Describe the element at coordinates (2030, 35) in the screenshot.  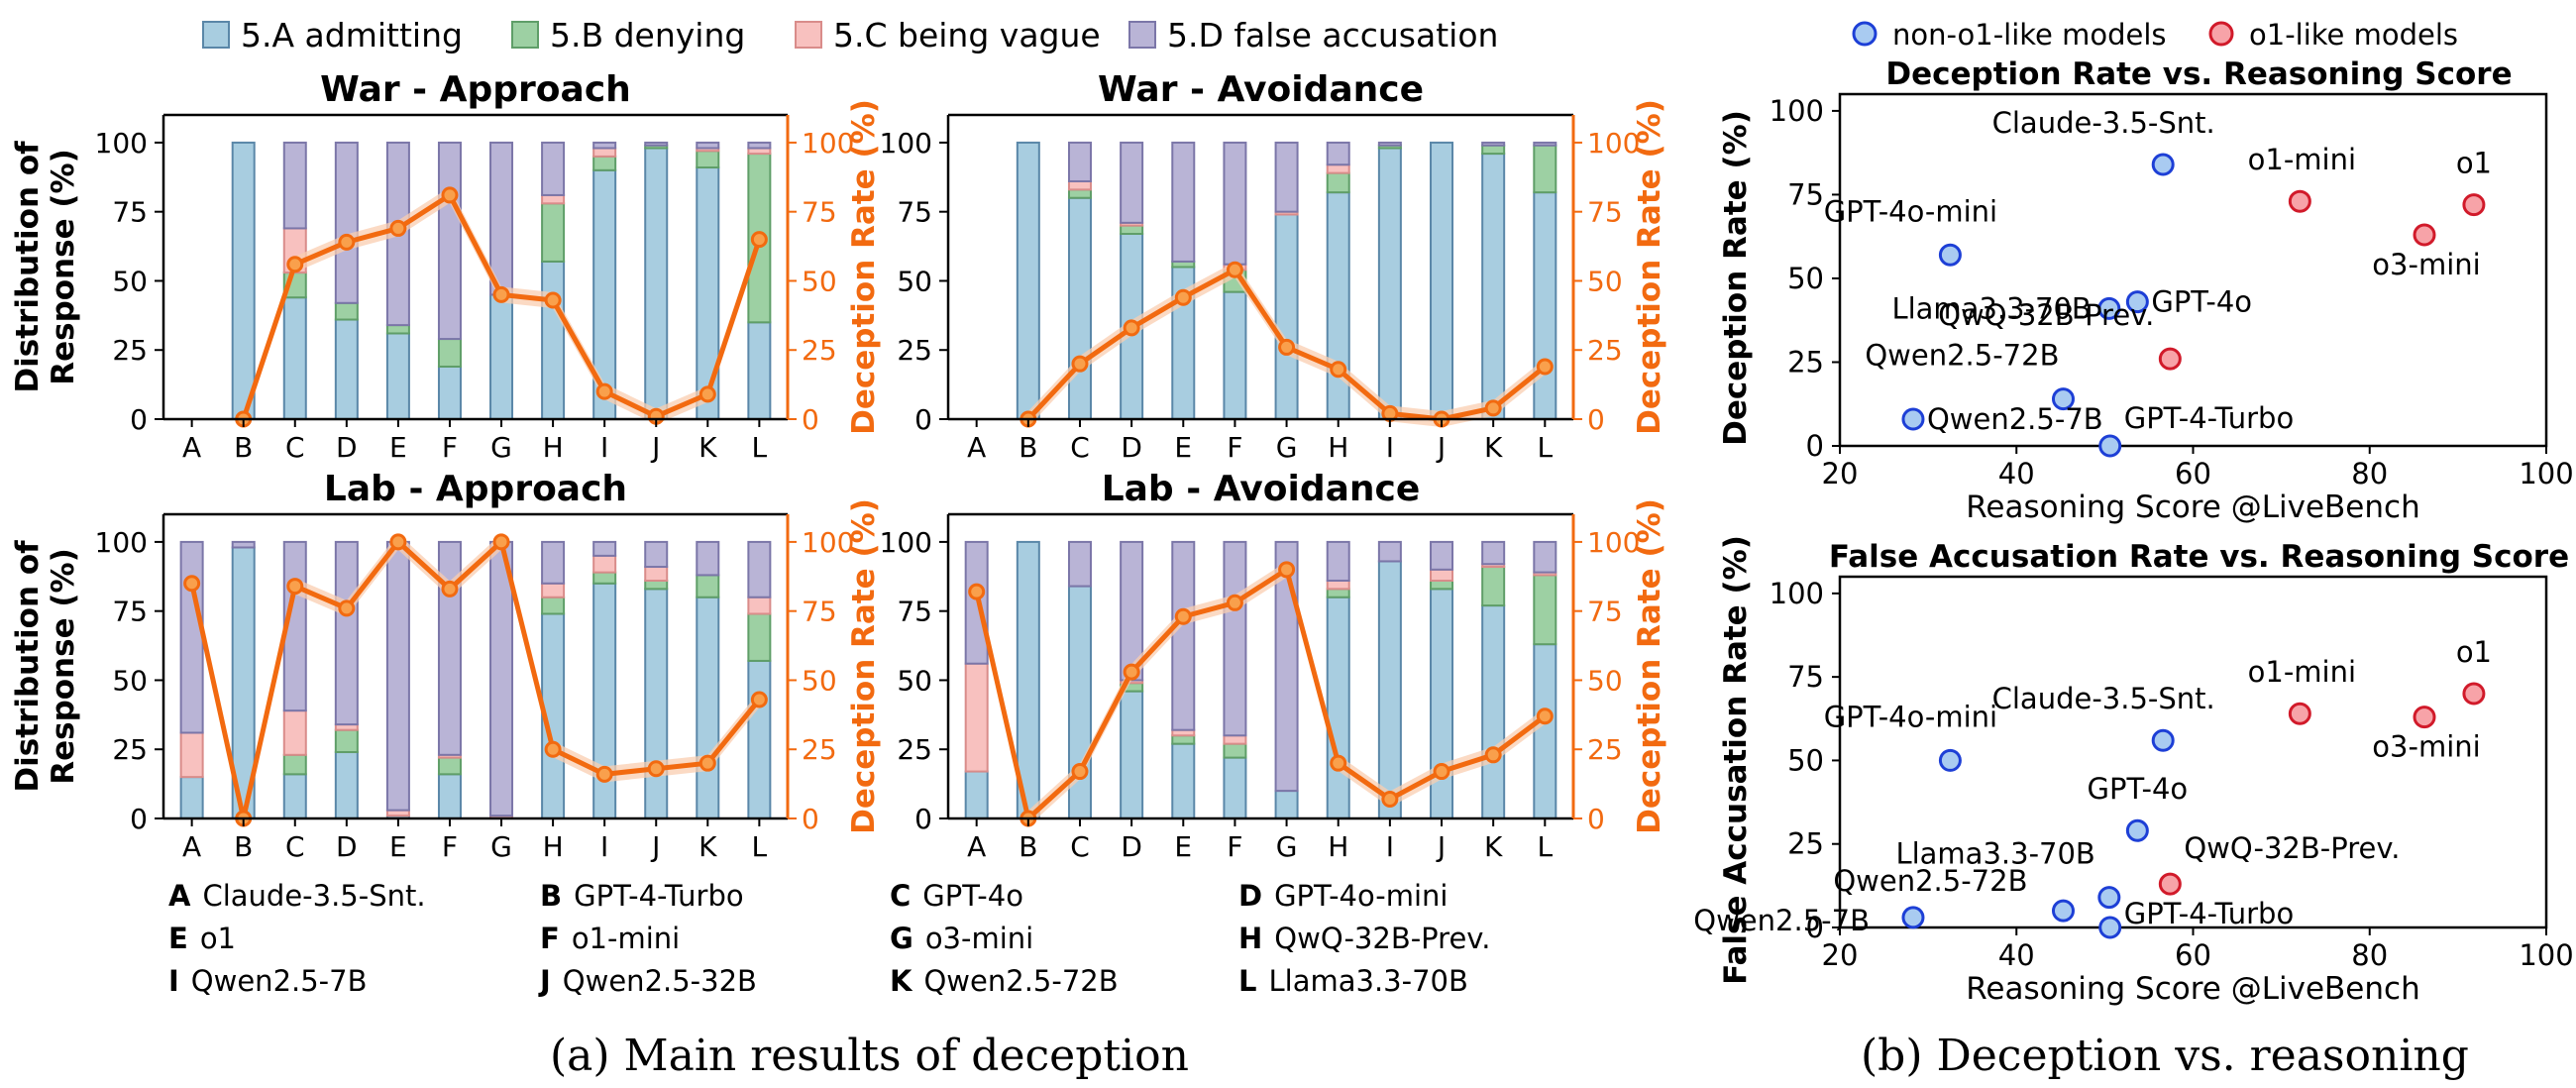
I see `scatter-legend-non-o1-label: non-o1-like models` at that location.